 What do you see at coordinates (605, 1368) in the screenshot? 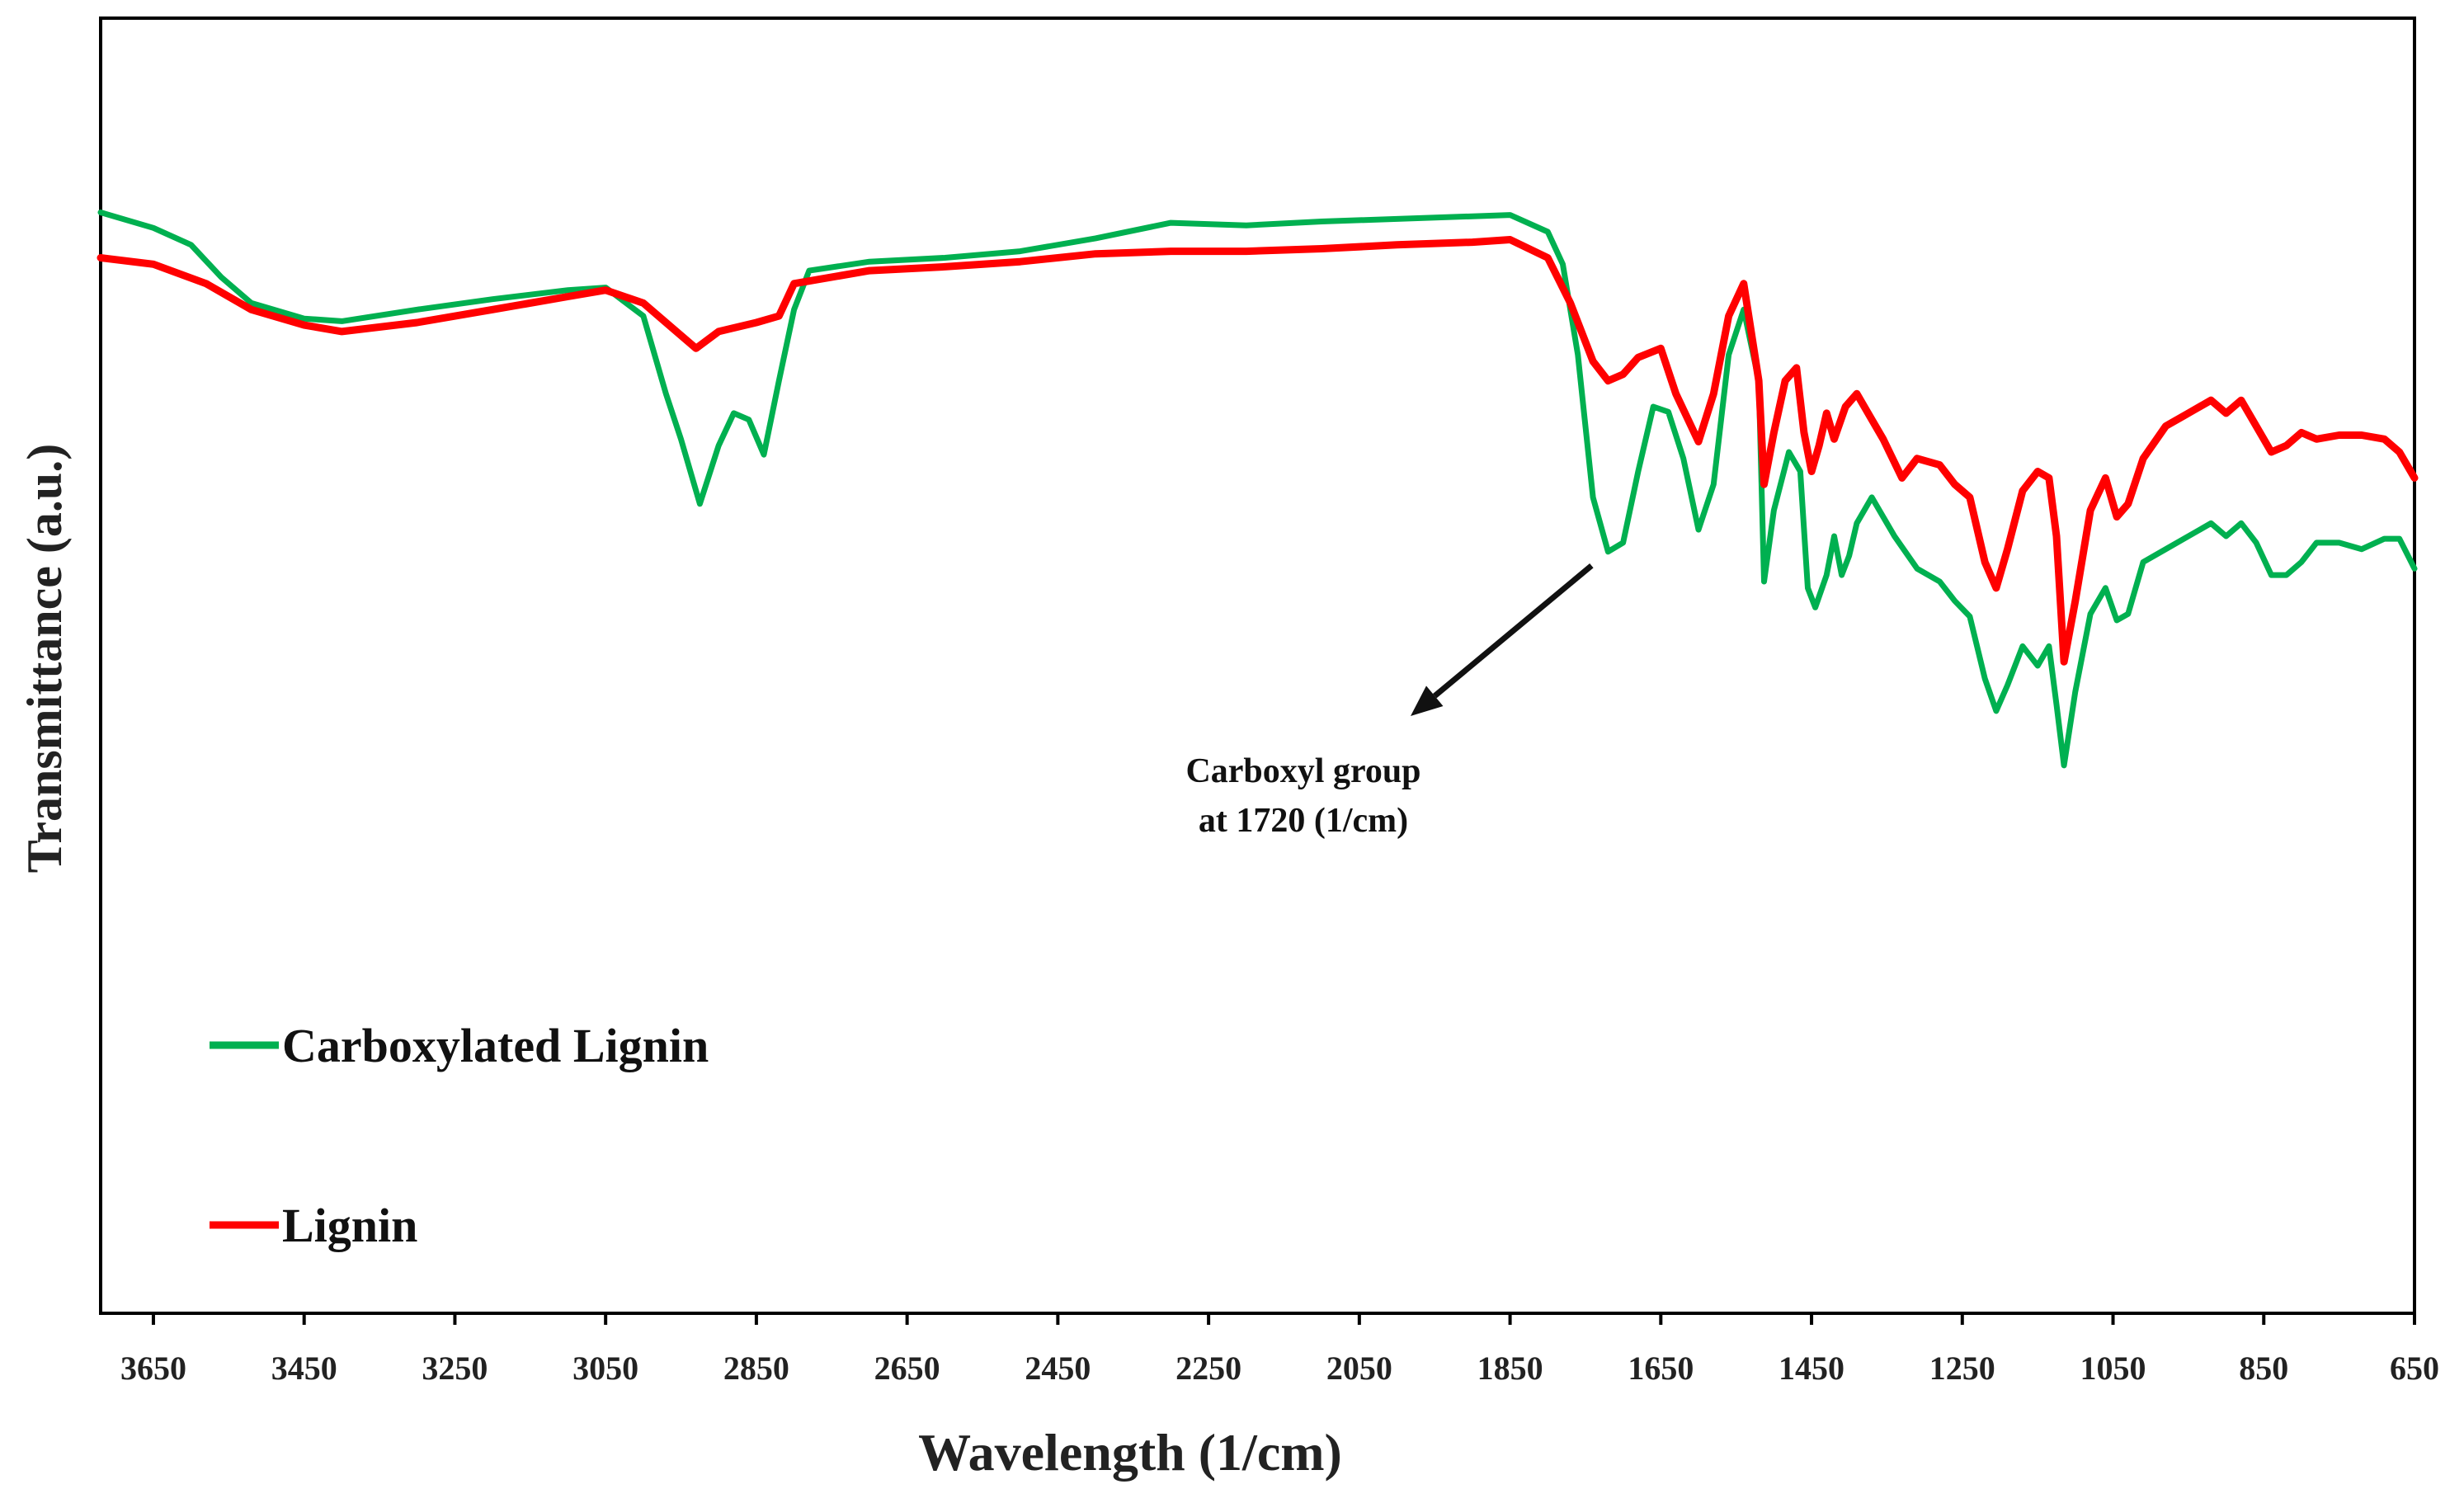
I see `x-tick-label-3050: 3050` at bounding box center [605, 1368].